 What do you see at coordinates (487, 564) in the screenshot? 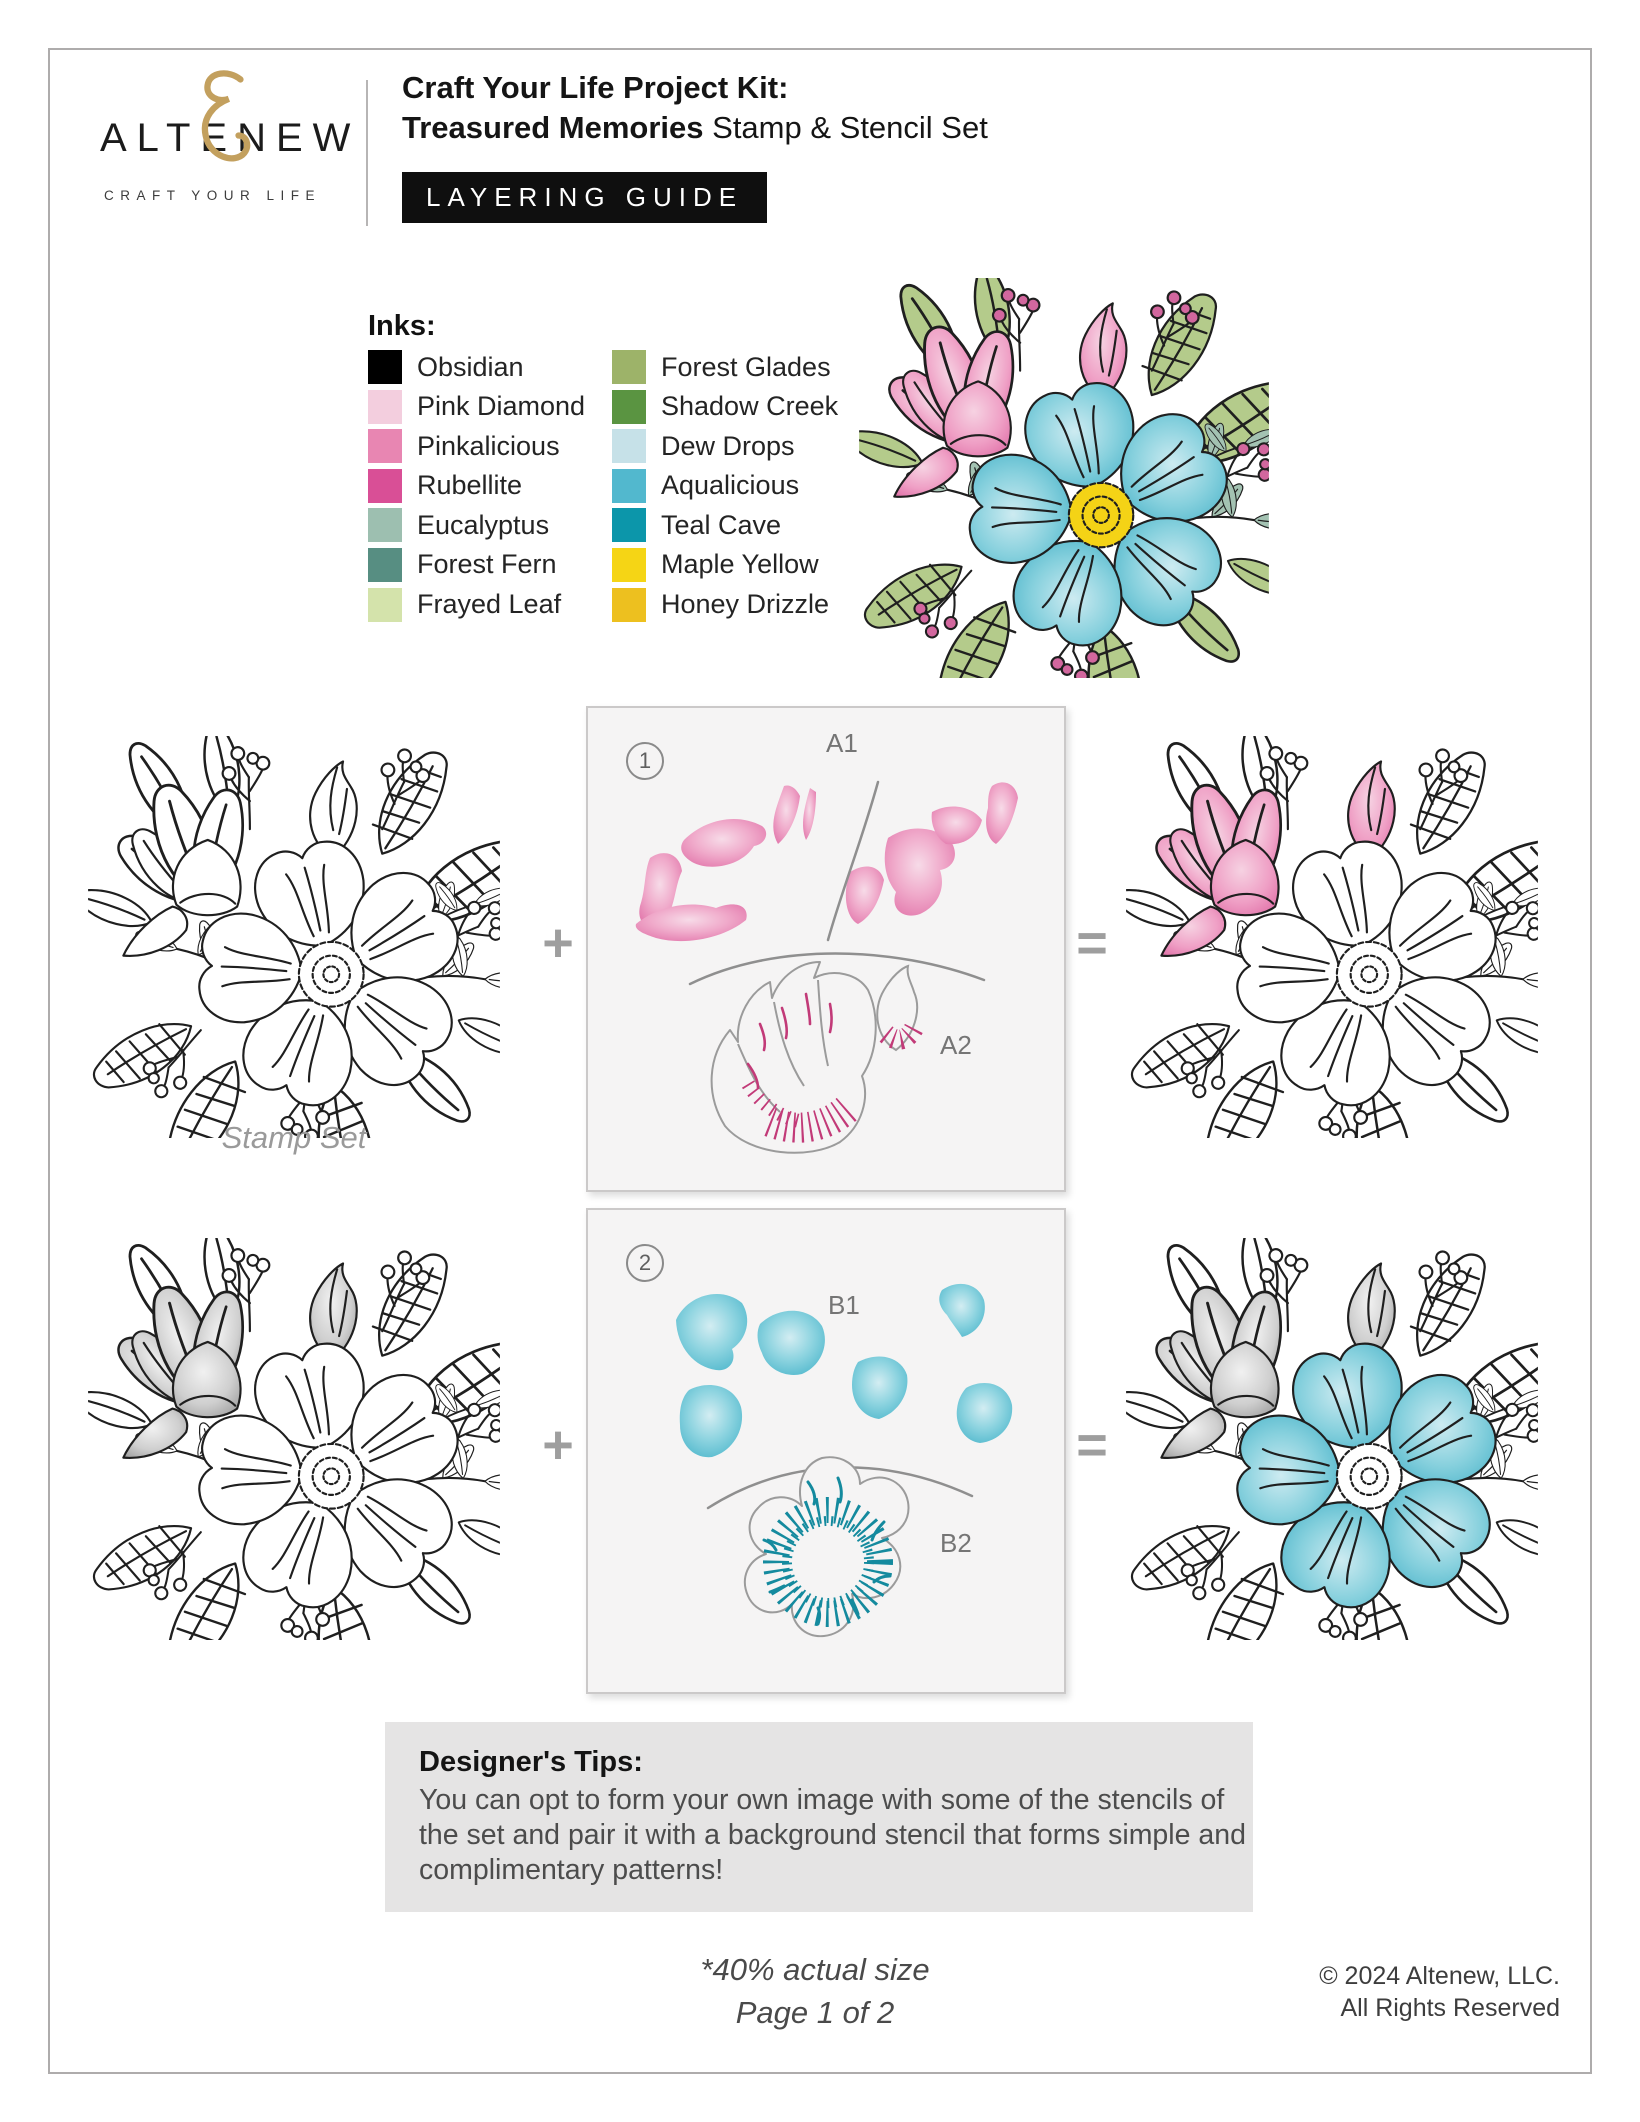
I see `ink-name: Forest Fern` at bounding box center [487, 564].